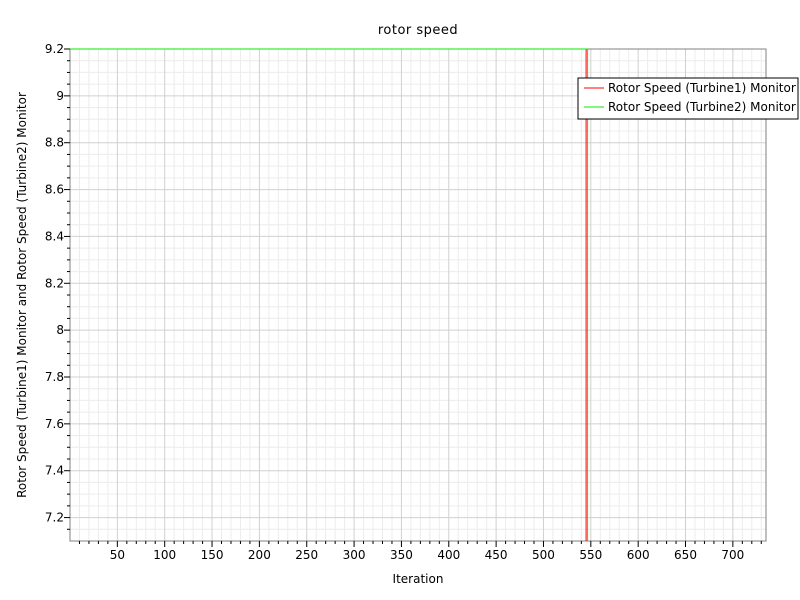 Image resolution: width=800 pixels, height=600 pixels. What do you see at coordinates (60, 330) in the screenshot?
I see `y-tick-label: 8` at bounding box center [60, 330].